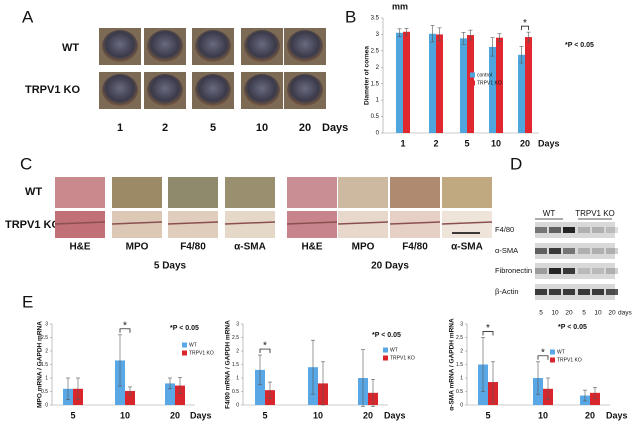  I want to click on protein-label: α-SMA, so click(506, 250).